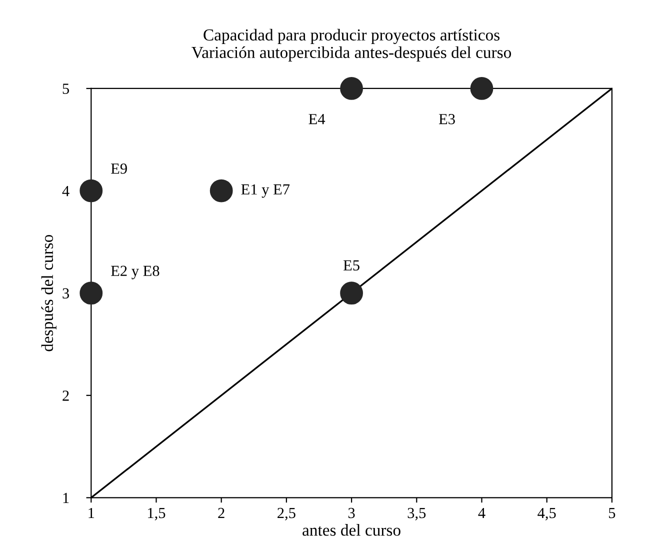 This screenshot has height=553, width=651. Describe the element at coordinates (547, 514) in the screenshot. I see `x-tick-label: 4,5` at that location.